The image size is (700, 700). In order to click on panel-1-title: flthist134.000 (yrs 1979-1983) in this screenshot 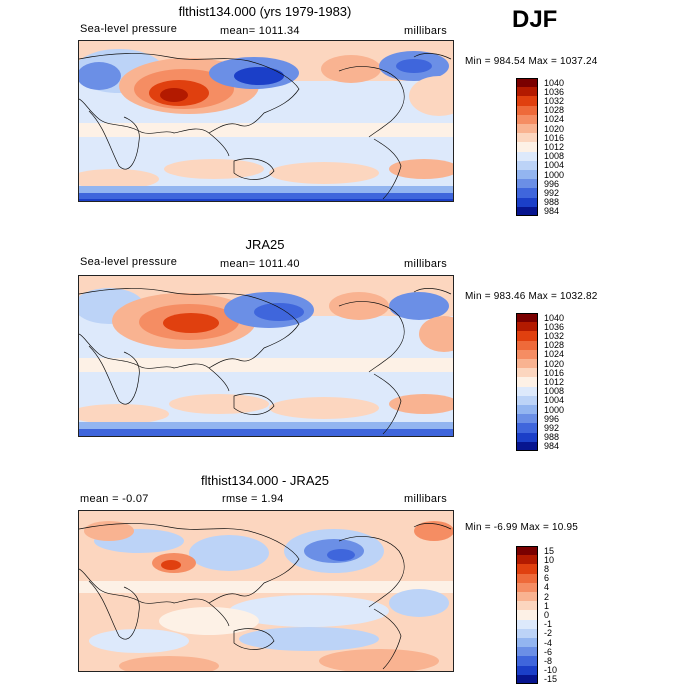, I will do `click(265, 11)`.